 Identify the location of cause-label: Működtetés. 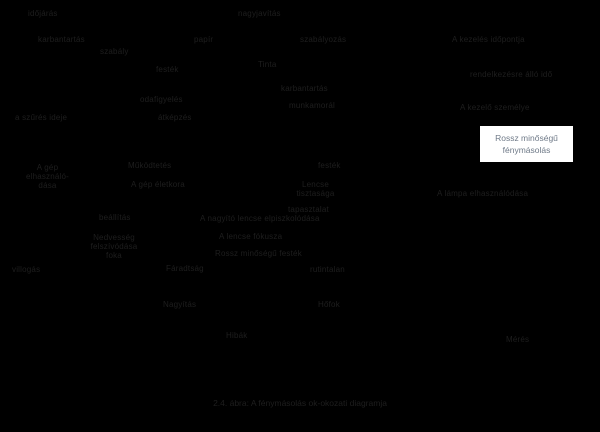
(150, 165).